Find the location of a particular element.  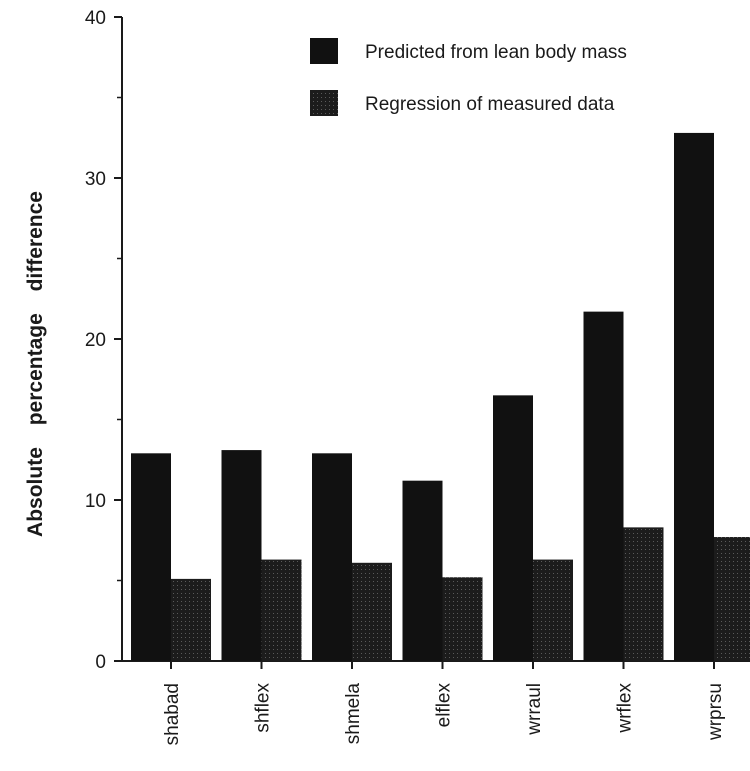

bar-shabad-predicted is located at coordinates (151, 557).